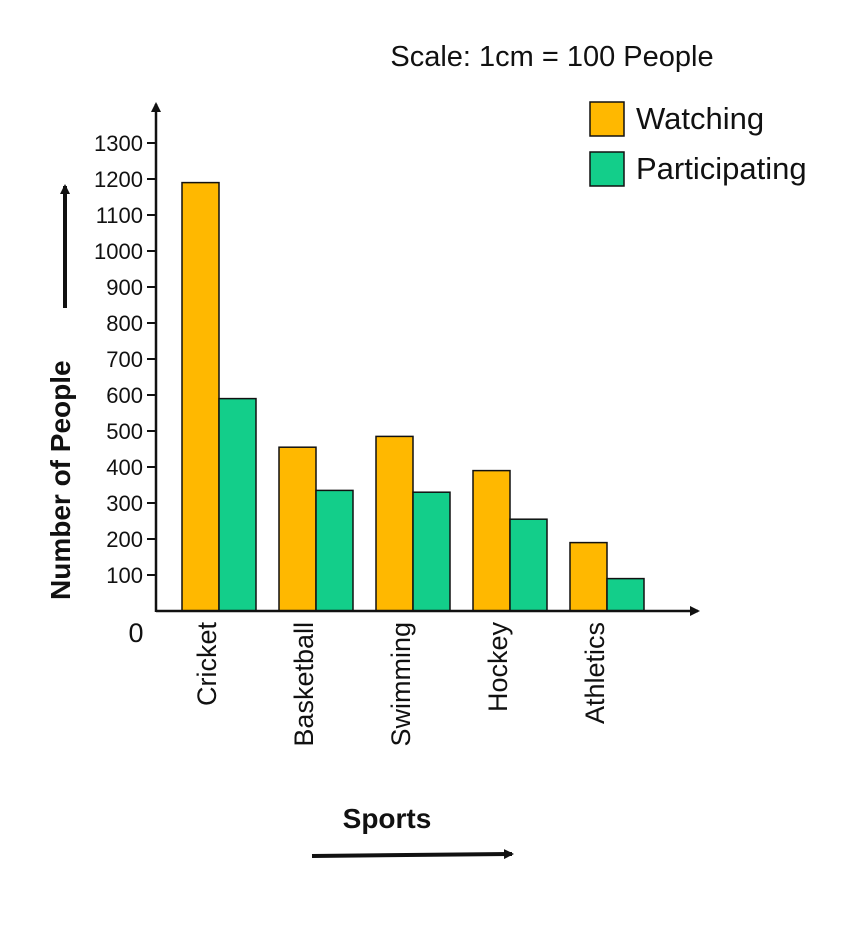 This screenshot has height=941, width=856. I want to click on bar-athletics-watching, so click(588, 576).